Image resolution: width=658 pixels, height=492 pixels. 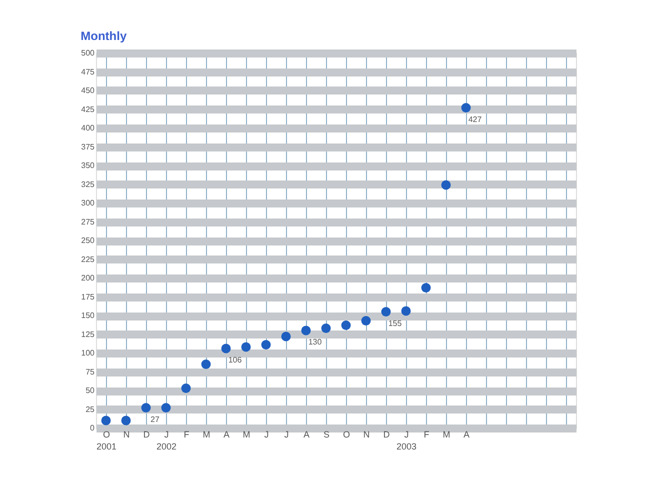 What do you see at coordinates (88, 259) in the screenshot?
I see `y-tick-label: 225` at bounding box center [88, 259].